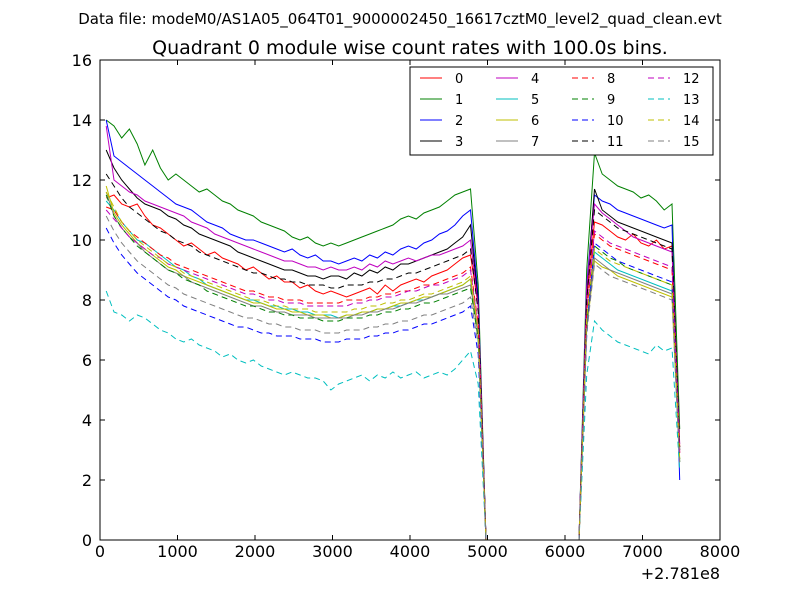  I want to click on legend-label-3: 3, so click(459, 142).